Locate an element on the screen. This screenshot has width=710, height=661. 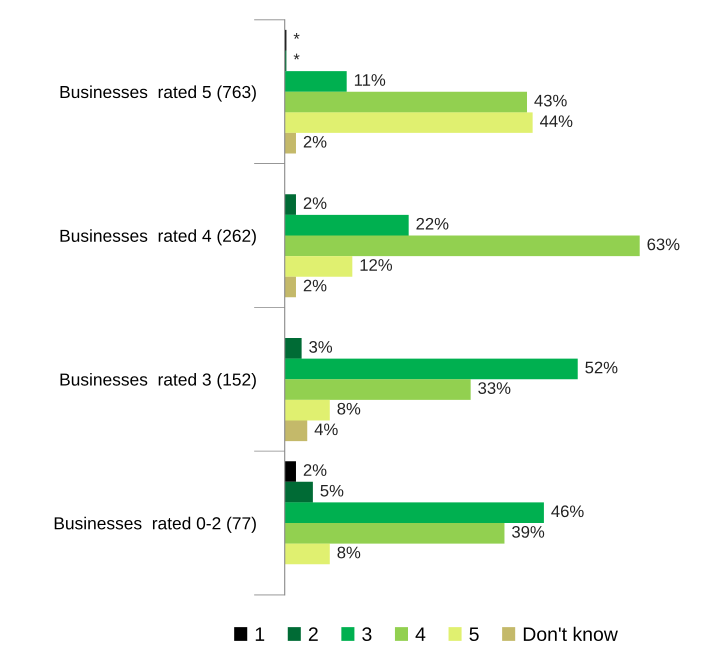
data-label: 5% is located at coordinates (332, 490).